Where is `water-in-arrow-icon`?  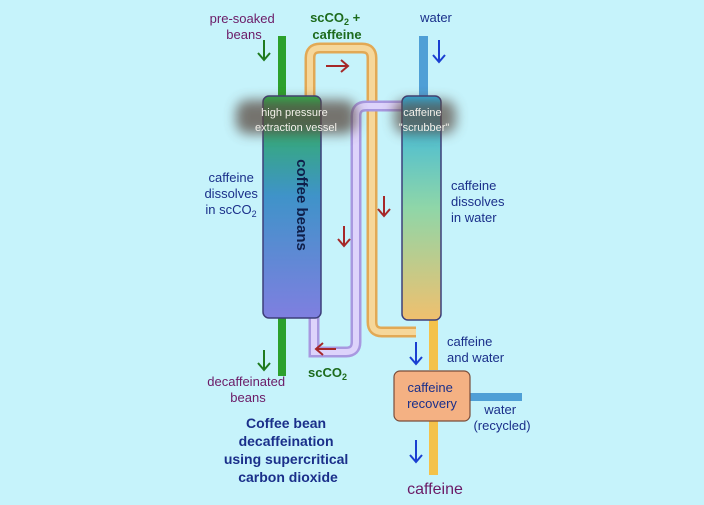
water-in-arrow-icon is located at coordinates (439, 52).